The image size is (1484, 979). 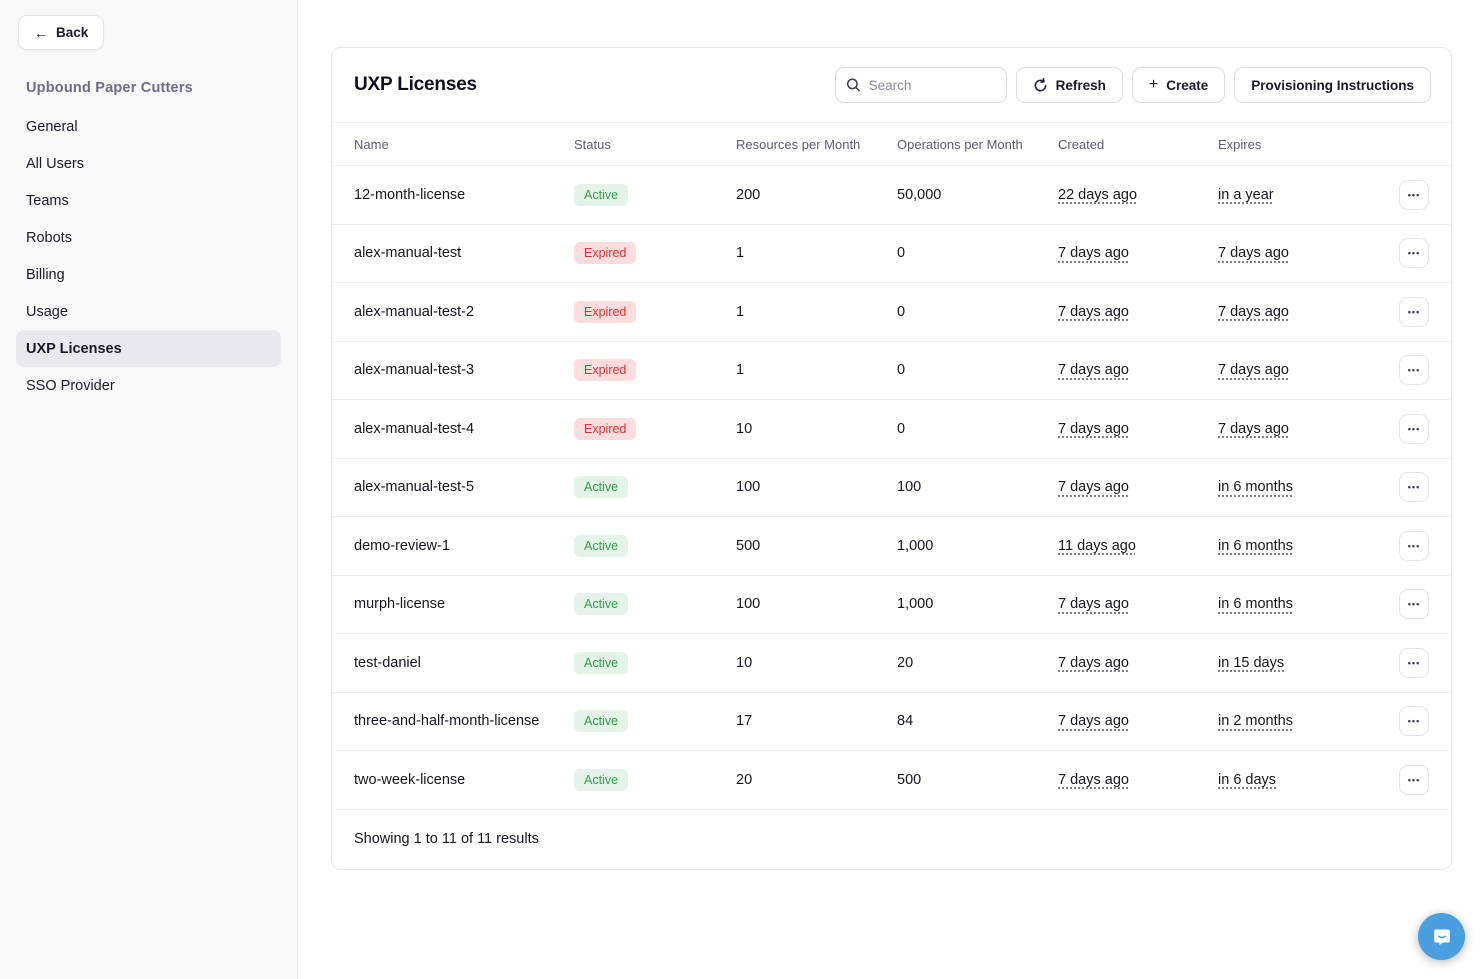 What do you see at coordinates (1098, 194) in the screenshot?
I see `created-date: 22 days ago` at bounding box center [1098, 194].